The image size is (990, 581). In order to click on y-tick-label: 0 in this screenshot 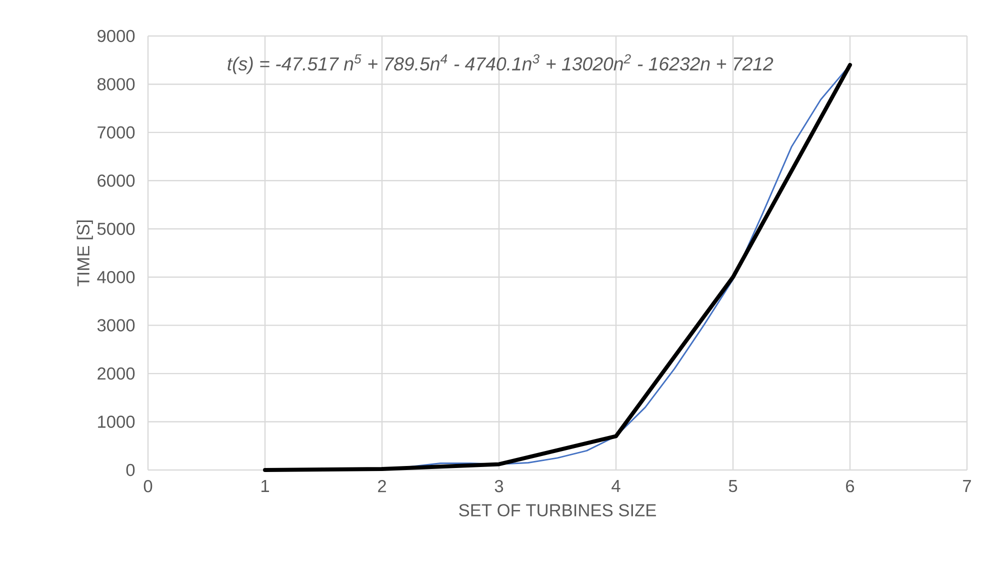, I will do `click(130, 470)`.